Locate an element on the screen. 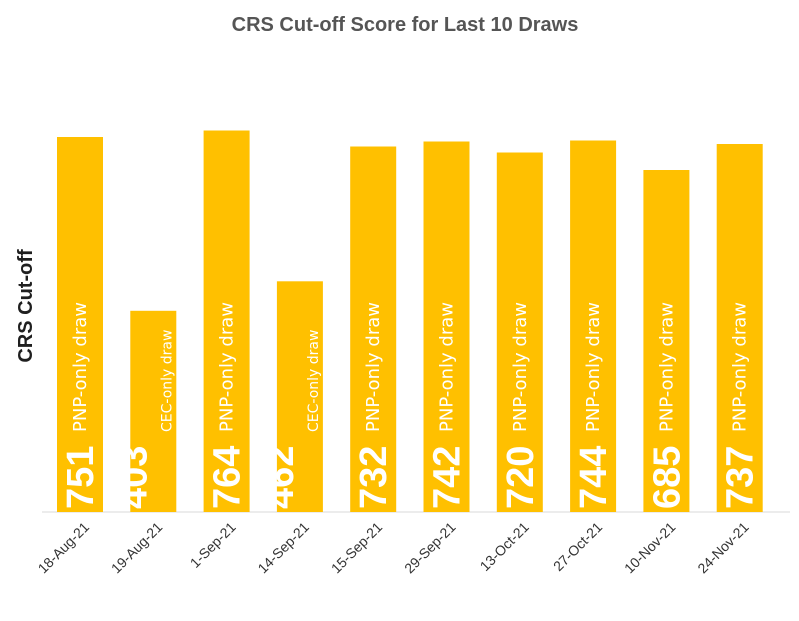  x-tick-label: 27-Oct-21 is located at coordinates (577, 546).